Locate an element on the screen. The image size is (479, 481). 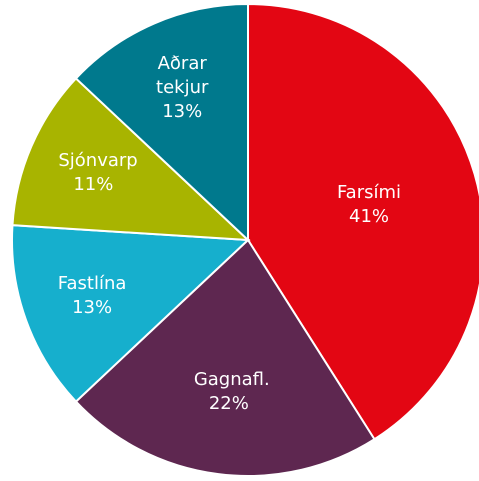
slice-label: Aðrar tekjur 13% is located at coordinates (182, 88).